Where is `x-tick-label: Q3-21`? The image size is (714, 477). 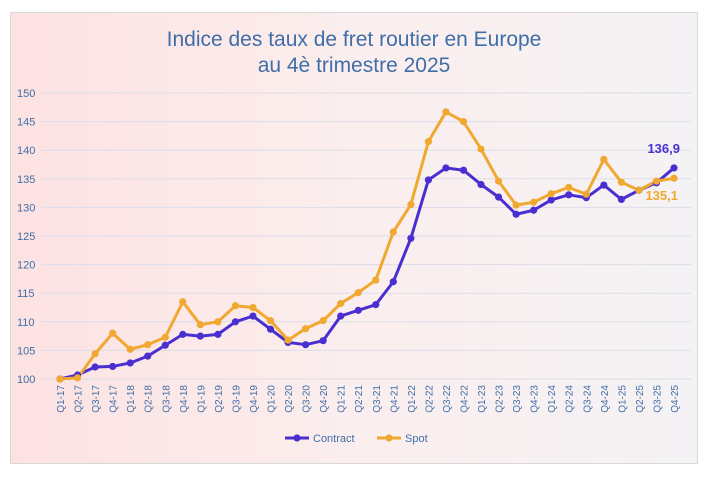 x-tick-label: Q3-21 is located at coordinates (377, 399).